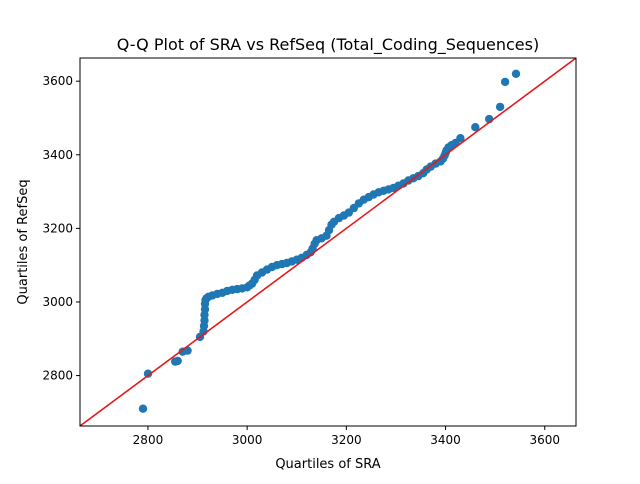 This screenshot has width=640, height=484. What do you see at coordinates (247, 440) in the screenshot?
I see `x-tick-label: 3000` at bounding box center [247, 440].